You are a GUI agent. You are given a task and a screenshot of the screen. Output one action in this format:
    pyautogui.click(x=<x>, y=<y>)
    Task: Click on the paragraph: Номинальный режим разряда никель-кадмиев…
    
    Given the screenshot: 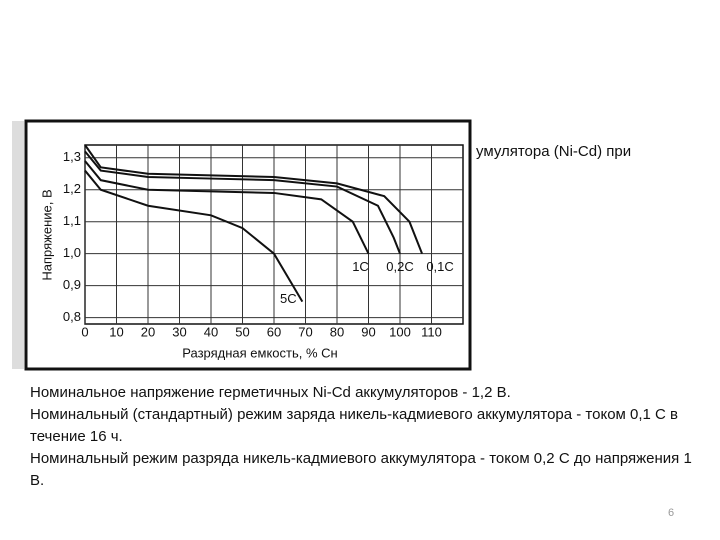 What is the action you would take?
    pyautogui.click(x=361, y=469)
    